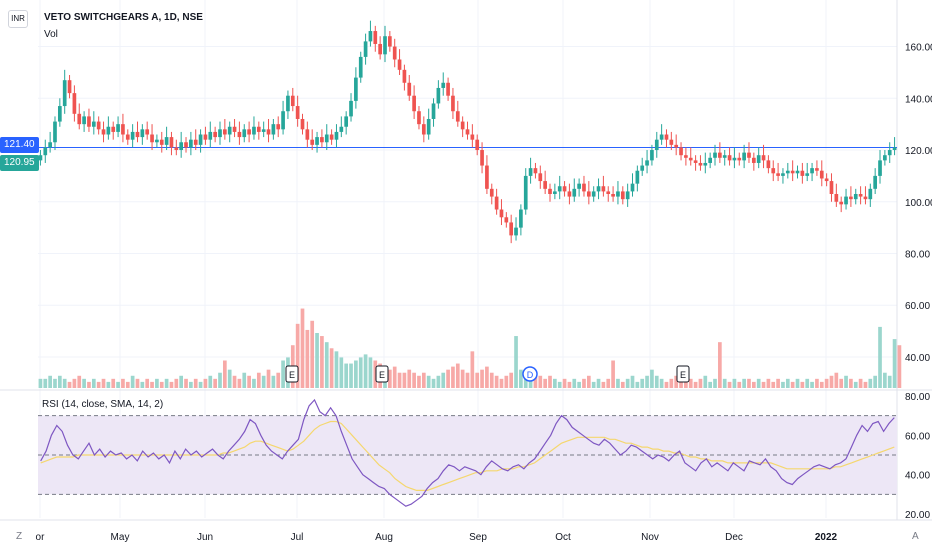 The width and height of the screenshot is (932, 550). I want to click on time-axis-tick: Sep, so click(478, 537).